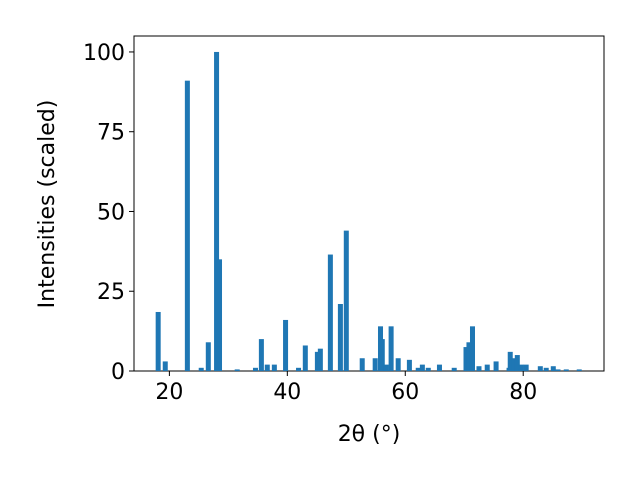 The height and width of the screenshot is (484, 640). Describe the element at coordinates (104, 53) in the screenshot. I see `y-tick-label: 100` at that location.